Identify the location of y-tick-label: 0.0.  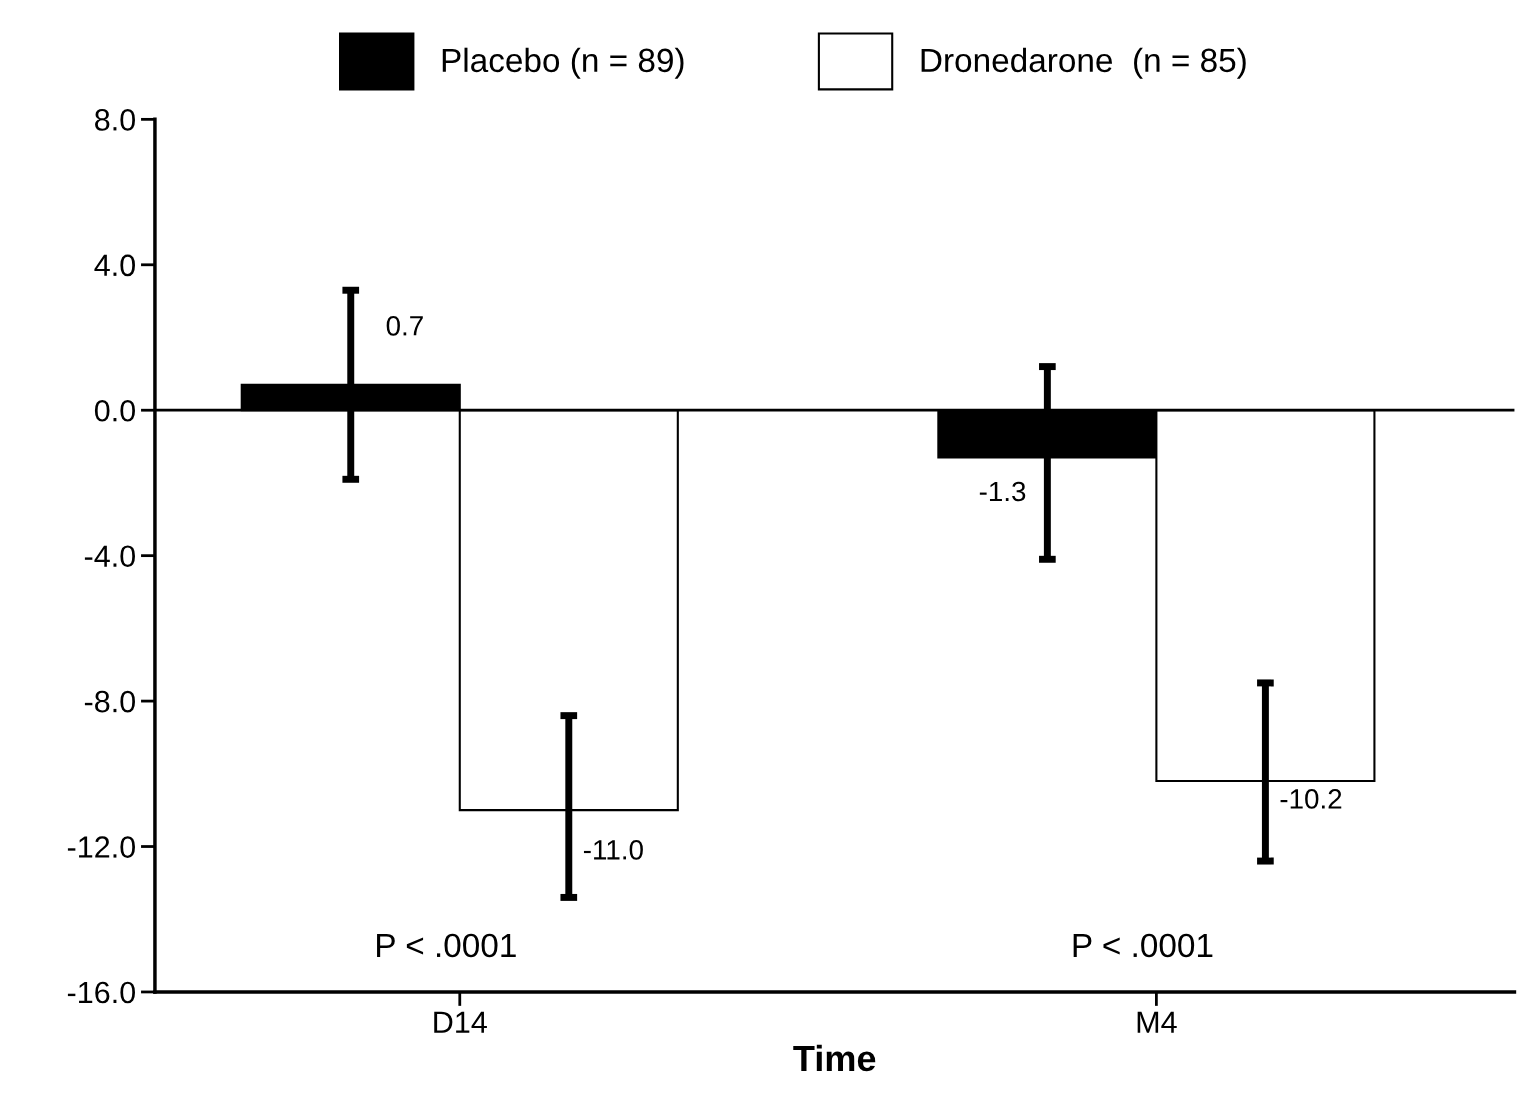
(114, 410).